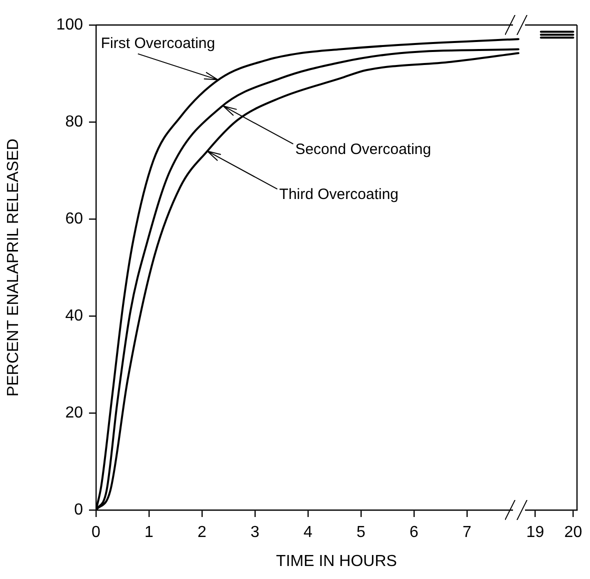 The height and width of the screenshot is (579, 590). What do you see at coordinates (202, 533) in the screenshot?
I see `x-tick-label: 2` at bounding box center [202, 533].